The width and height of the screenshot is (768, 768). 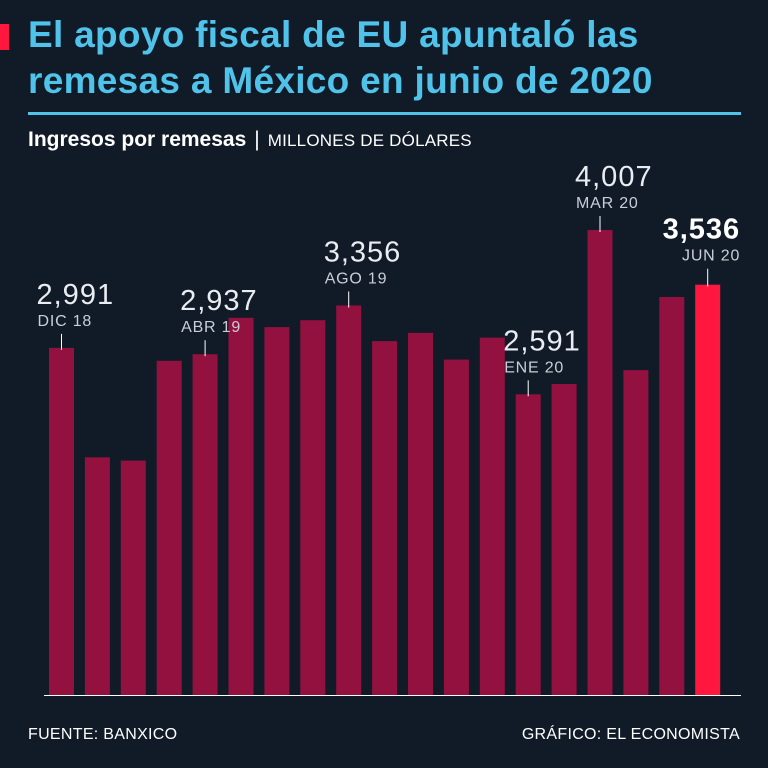 I want to click on value-label: 2,991, so click(x=76, y=295).